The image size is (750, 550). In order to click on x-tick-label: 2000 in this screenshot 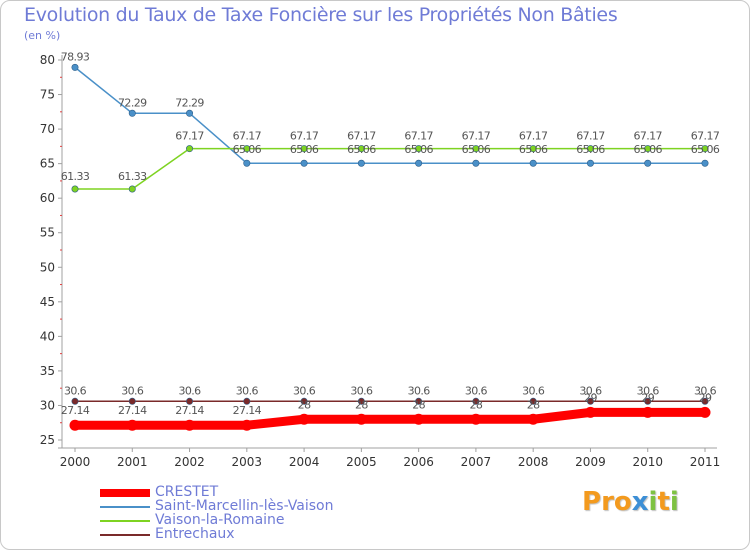, I will do `click(75, 462)`.